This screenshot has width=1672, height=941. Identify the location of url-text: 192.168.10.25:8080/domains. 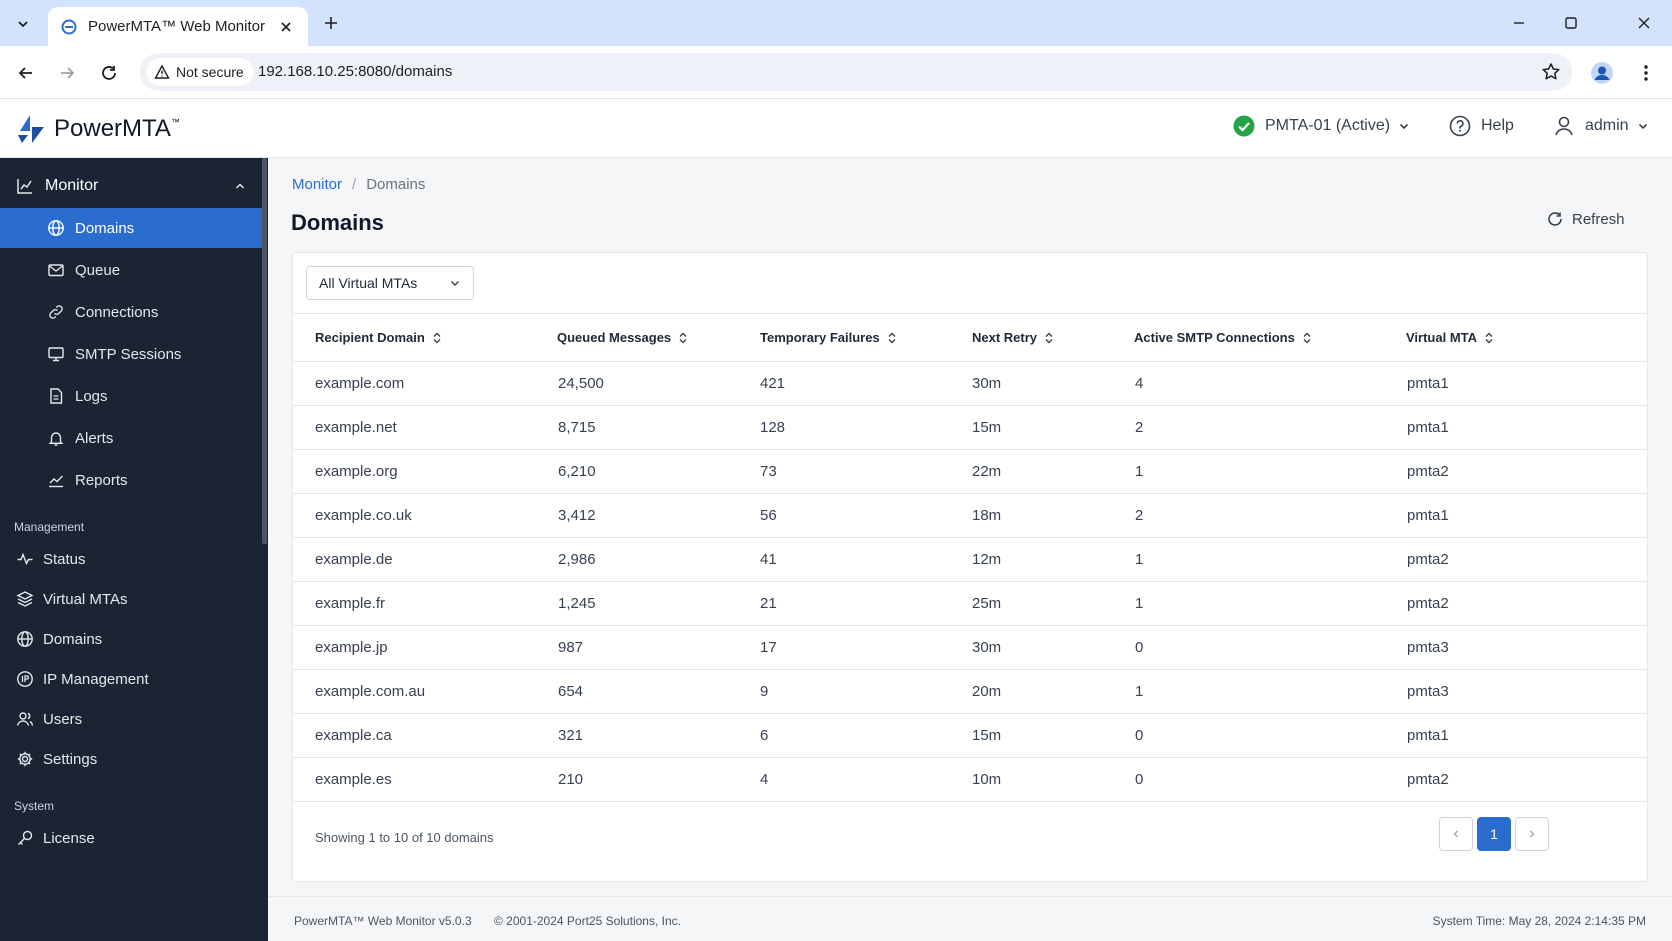
(355, 71).